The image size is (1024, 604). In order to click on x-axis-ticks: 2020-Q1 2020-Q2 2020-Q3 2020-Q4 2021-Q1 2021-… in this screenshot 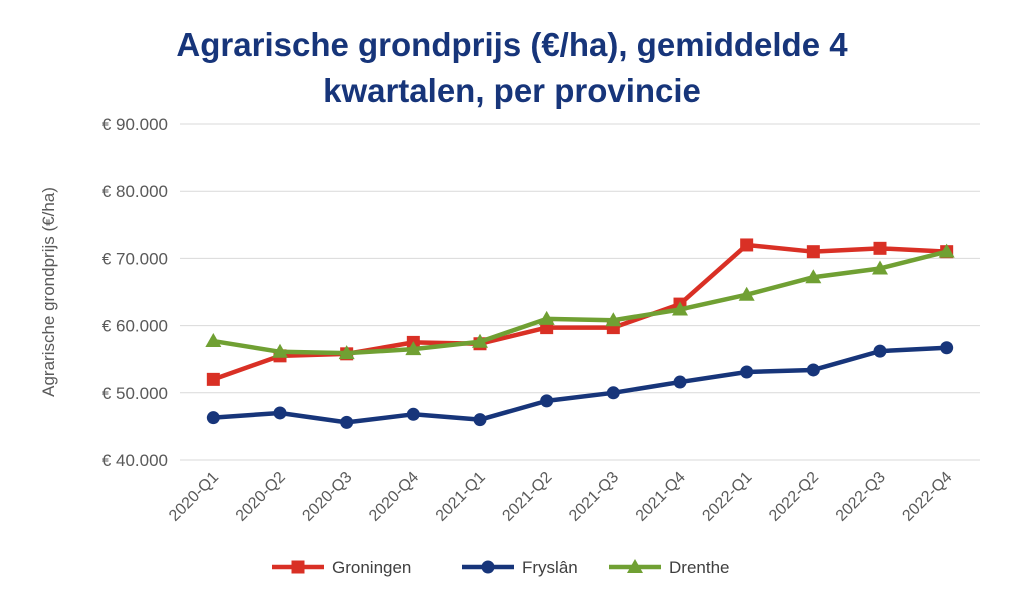, I will do `click(560, 497)`.